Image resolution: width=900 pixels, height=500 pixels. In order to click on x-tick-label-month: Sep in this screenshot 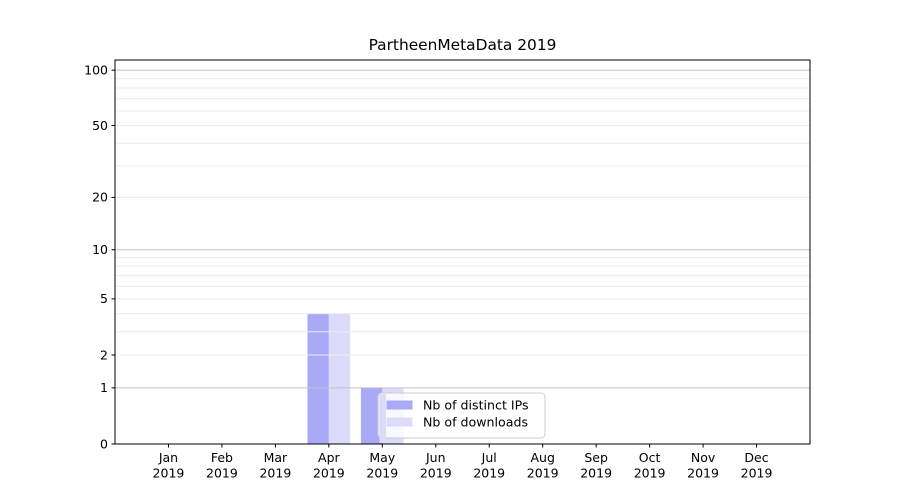, I will do `click(596, 457)`.